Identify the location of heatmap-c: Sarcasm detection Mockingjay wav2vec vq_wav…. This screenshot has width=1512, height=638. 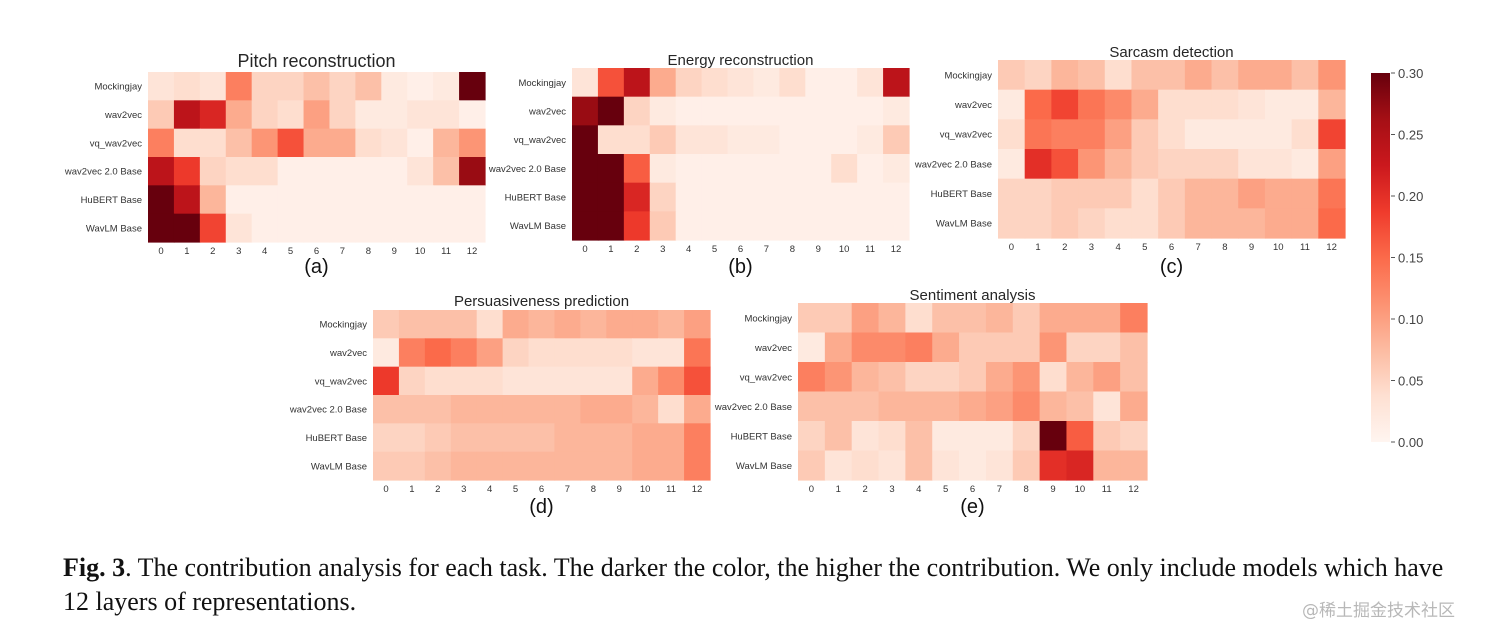
(1130, 161).